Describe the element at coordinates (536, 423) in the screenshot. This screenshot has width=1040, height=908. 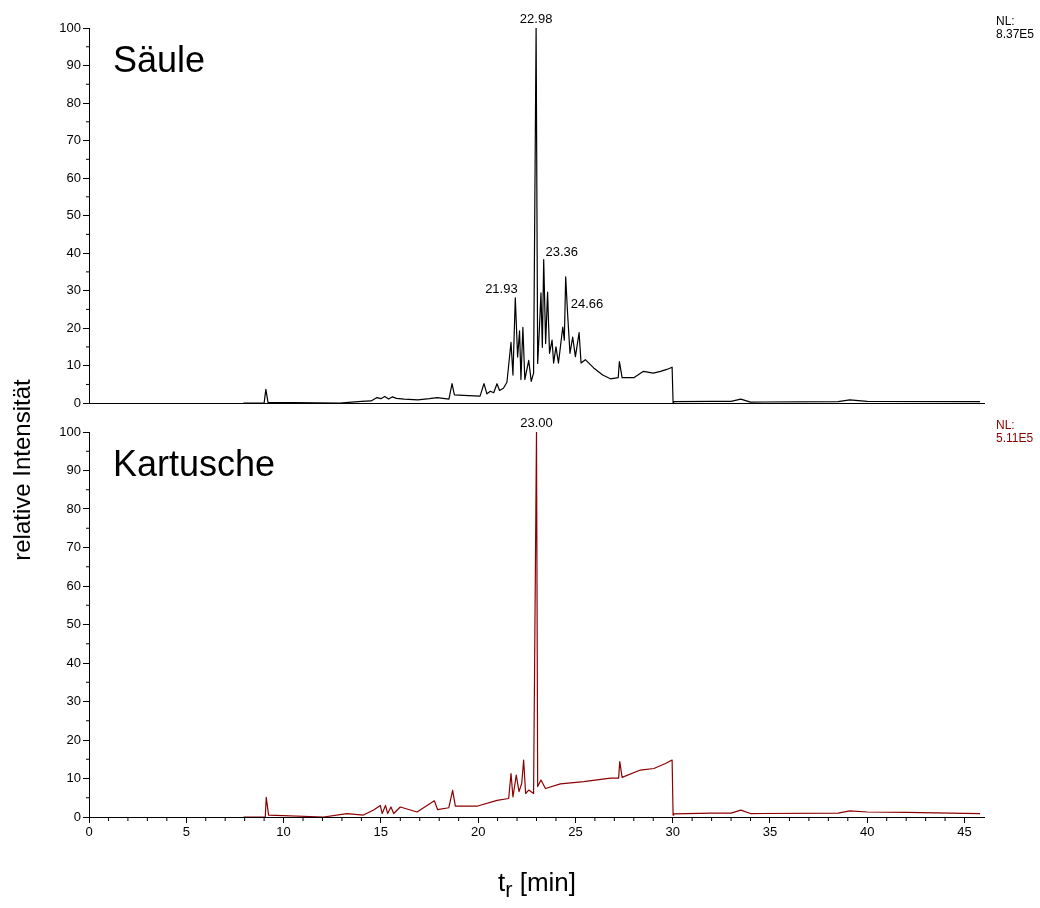
I see `annotation: 23.00` at that location.